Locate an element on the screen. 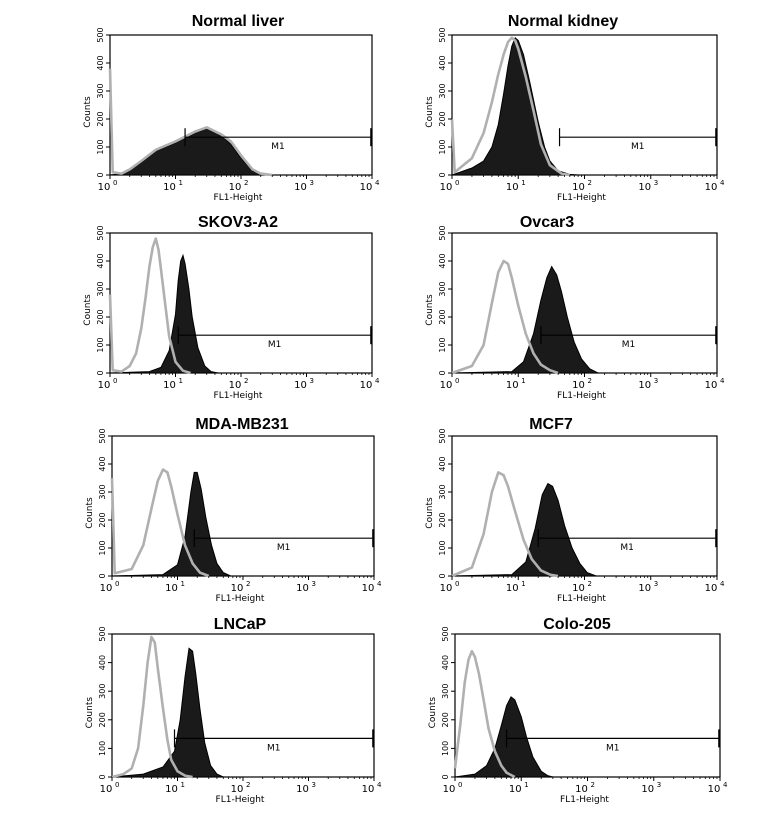 The image size is (762, 832). panel-title: SKOV3-A2 is located at coordinates (238, 222).